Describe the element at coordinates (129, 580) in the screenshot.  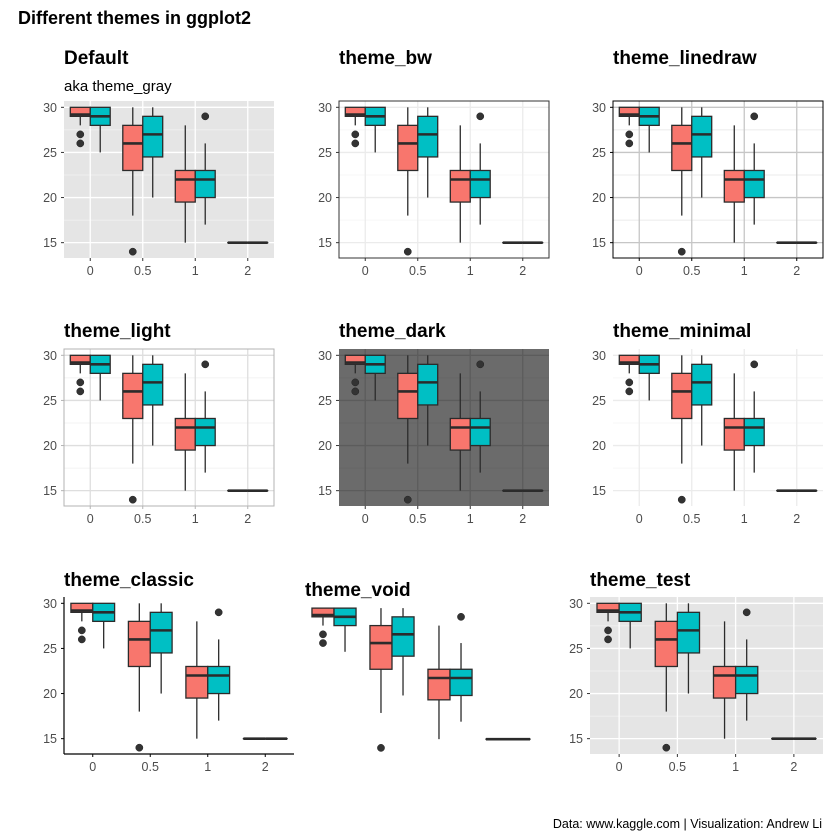
I see `panel-title: theme_classic` at that location.